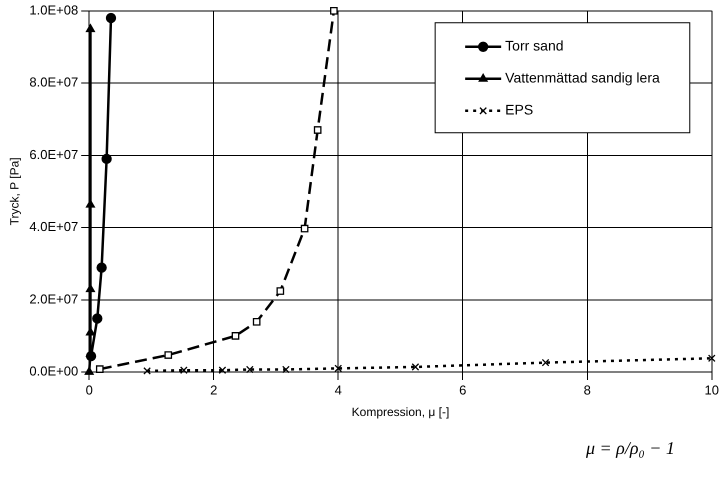 Image resolution: width=722 pixels, height=486 pixels. What do you see at coordinates (15, 191) in the screenshot?
I see `y-axis-title: Tryck, P [Pa]` at bounding box center [15, 191].